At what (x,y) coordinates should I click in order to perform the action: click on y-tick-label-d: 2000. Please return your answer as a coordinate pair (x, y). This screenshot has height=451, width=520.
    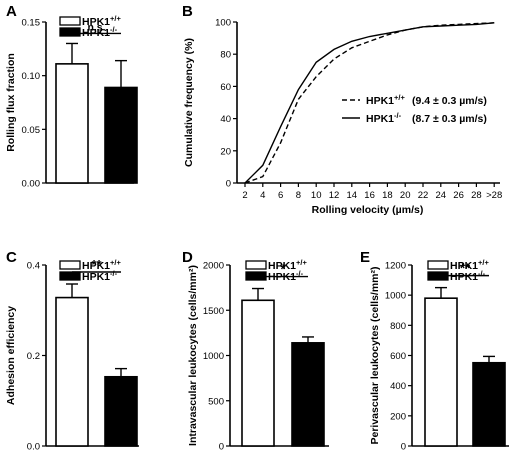
    Looking at the image, I should click on (213, 266).